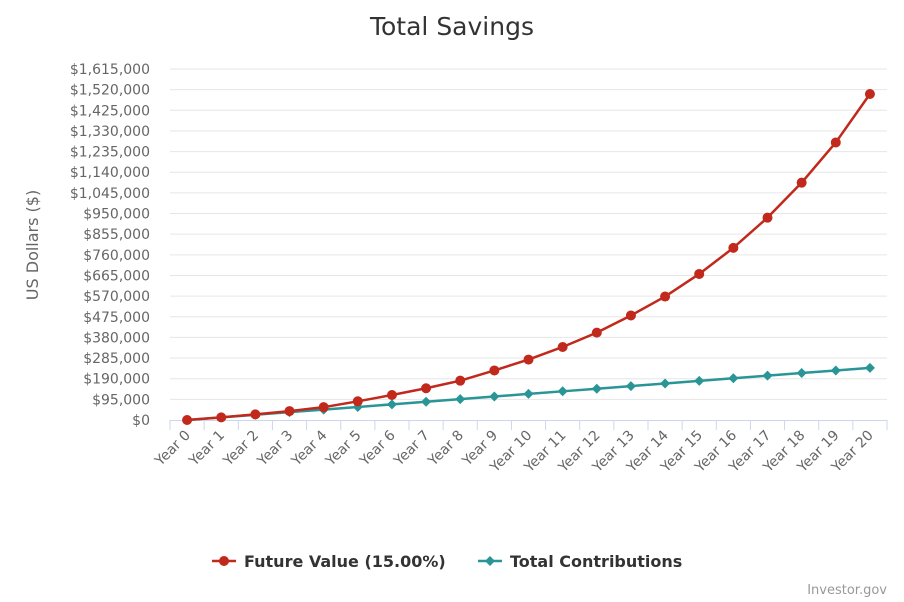  Describe the element at coordinates (116, 235) in the screenshot. I see `y-tick-label: $855,000` at that location.